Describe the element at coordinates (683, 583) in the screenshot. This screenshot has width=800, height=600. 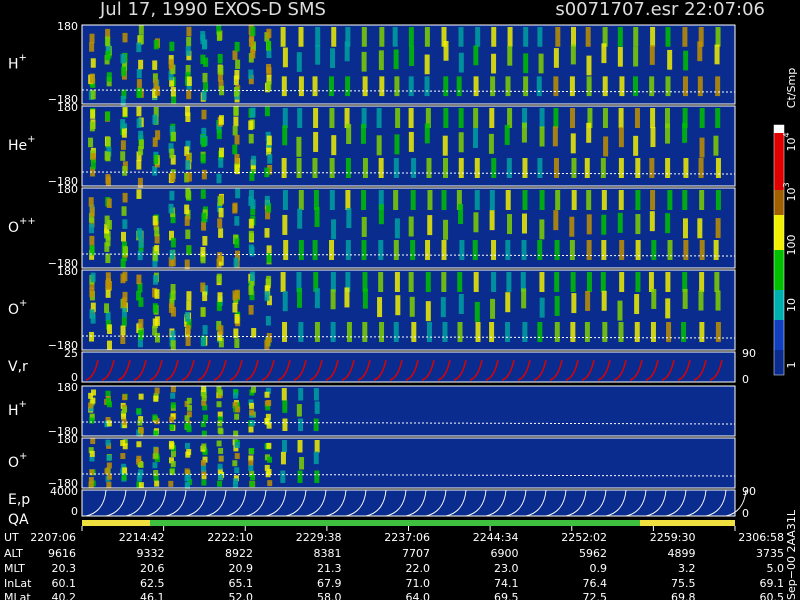
I see `cell: 75.5` at that location.